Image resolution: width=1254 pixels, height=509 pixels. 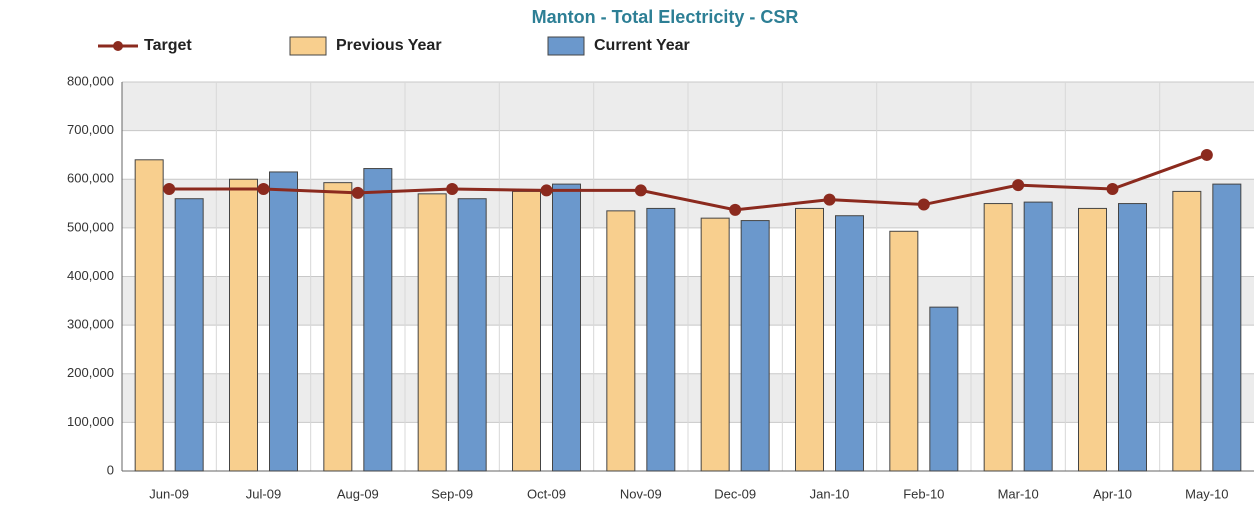 I want to click on x-tick-label: Apr-10, so click(x=1112, y=493).